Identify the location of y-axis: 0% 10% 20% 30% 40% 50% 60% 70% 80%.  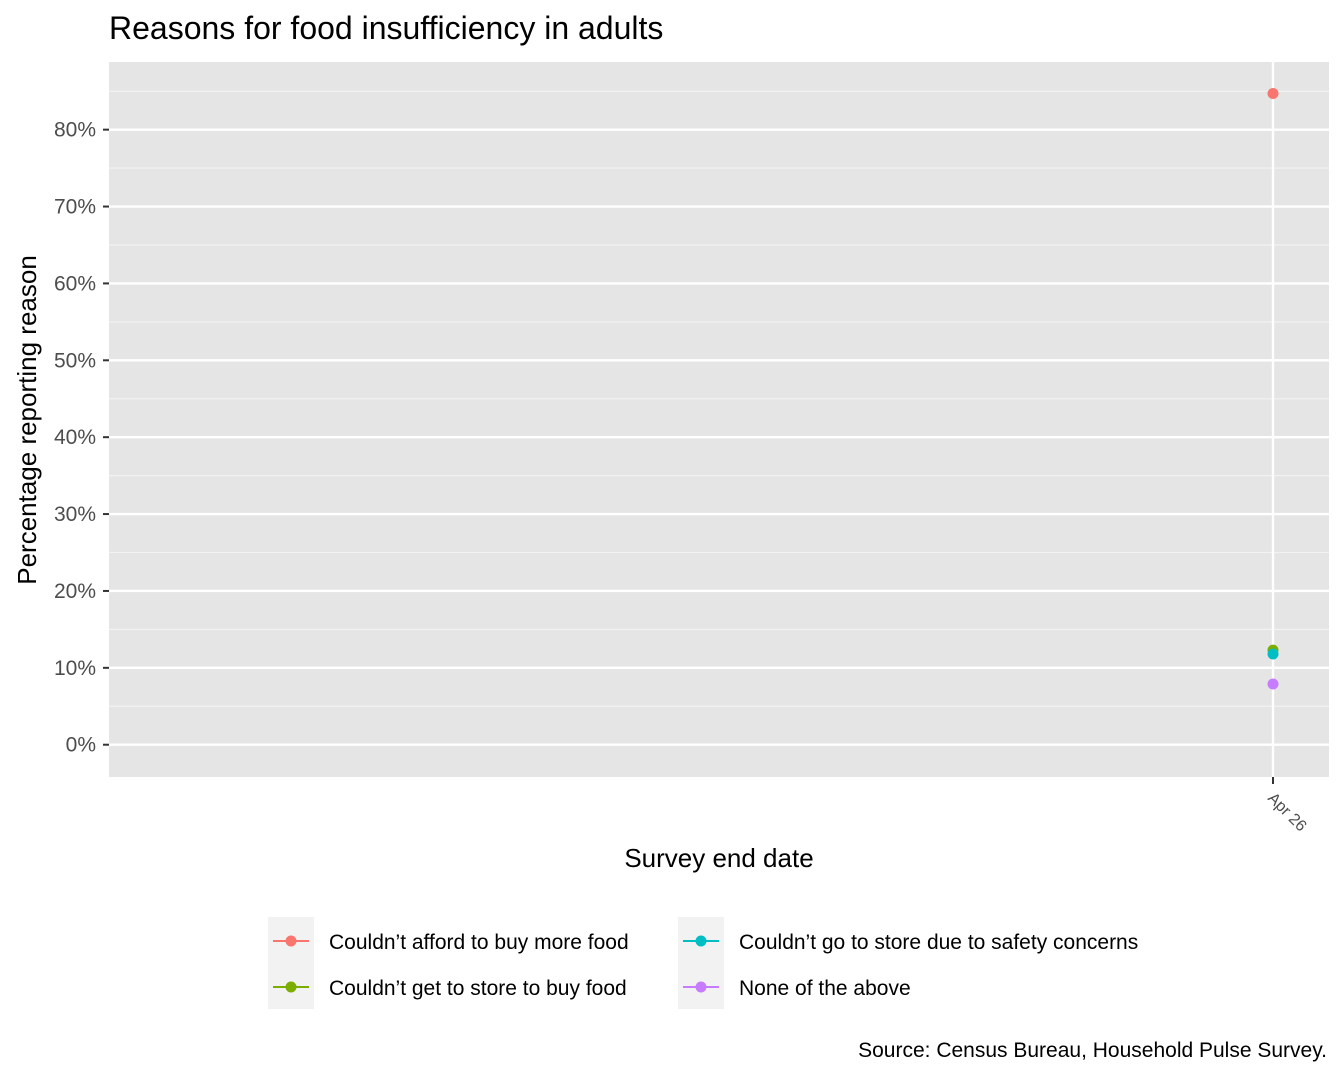
(81, 438).